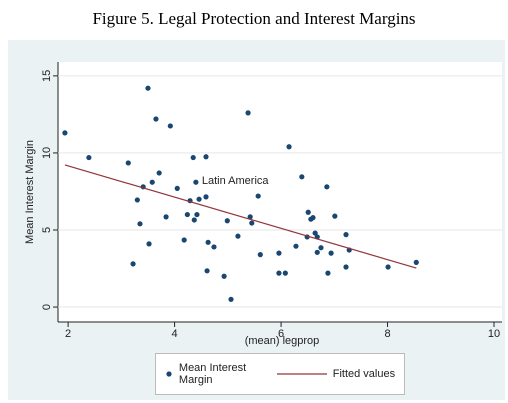 This screenshot has width=508, height=403. Describe the element at coordinates (282, 341) in the screenshot. I see `x-axis-title: (mean) legprop` at that location.